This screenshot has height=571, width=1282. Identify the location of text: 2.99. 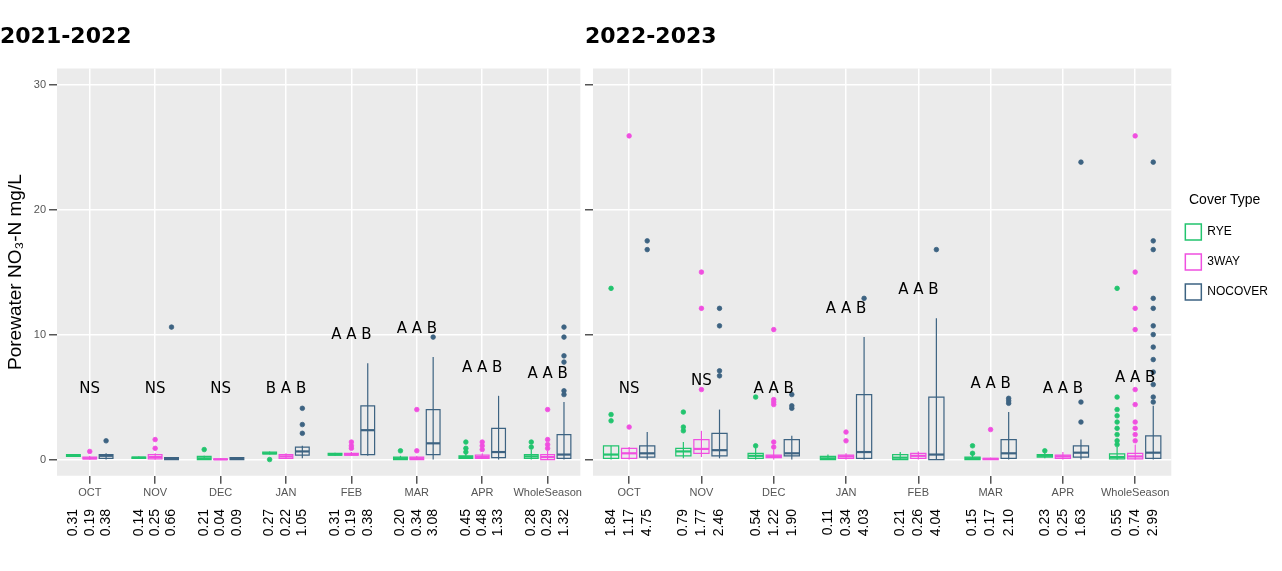
(1152, 523).